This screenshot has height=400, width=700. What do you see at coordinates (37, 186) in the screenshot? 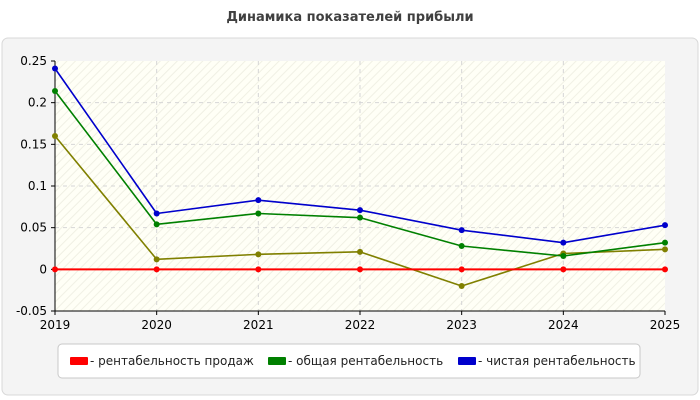
I see `y-tick-label: 0.1` at bounding box center [37, 186].